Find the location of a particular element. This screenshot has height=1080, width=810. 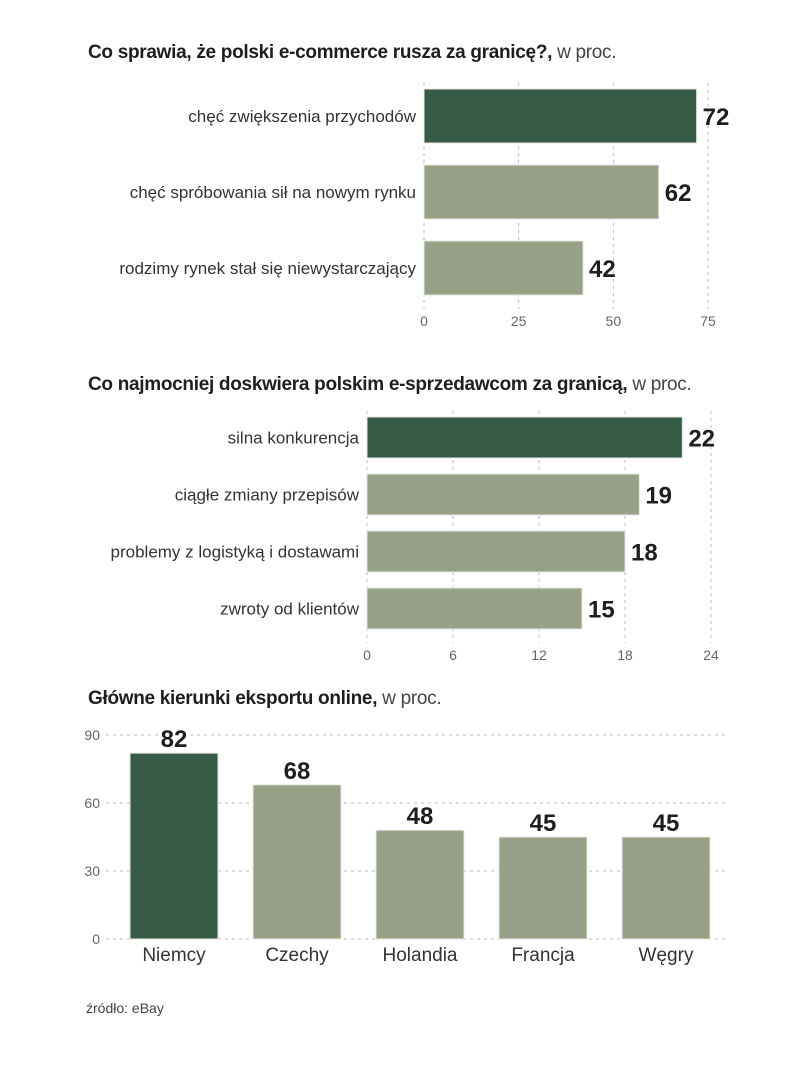

chart3-title-unit: w proc. is located at coordinates (412, 698).